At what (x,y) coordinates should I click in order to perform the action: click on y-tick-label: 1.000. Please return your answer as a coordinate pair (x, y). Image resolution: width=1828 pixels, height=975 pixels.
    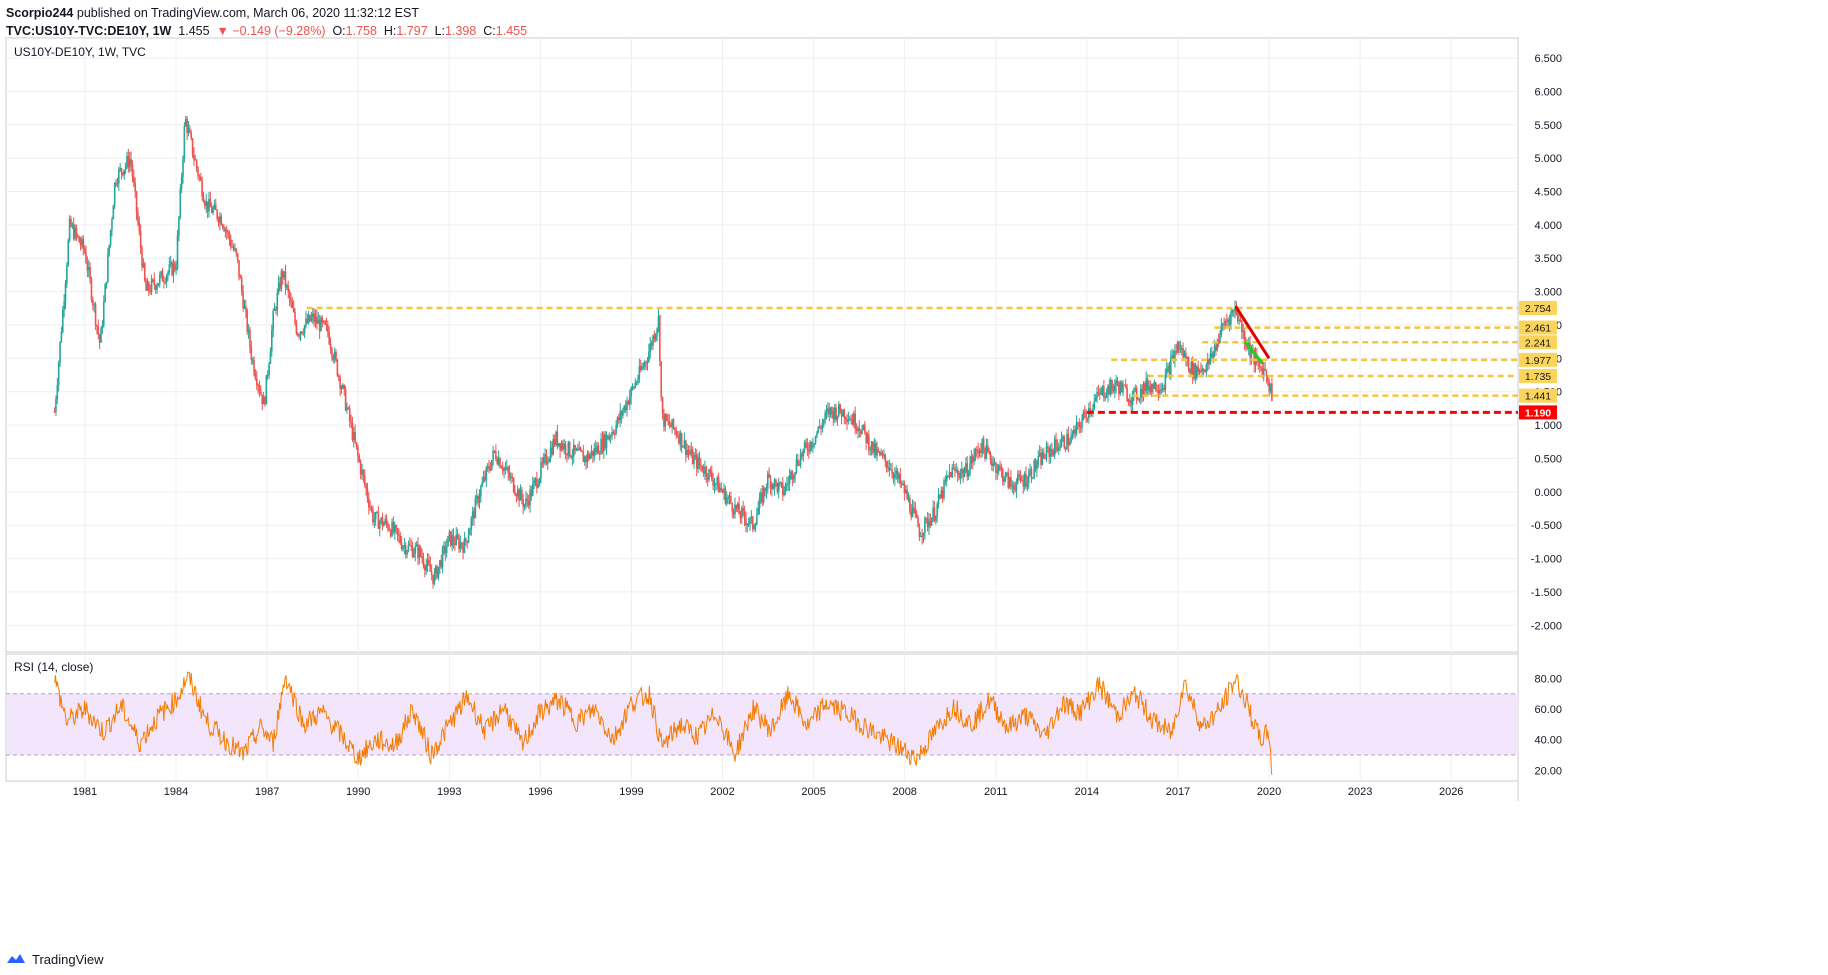
    Looking at the image, I should click on (1548, 426).